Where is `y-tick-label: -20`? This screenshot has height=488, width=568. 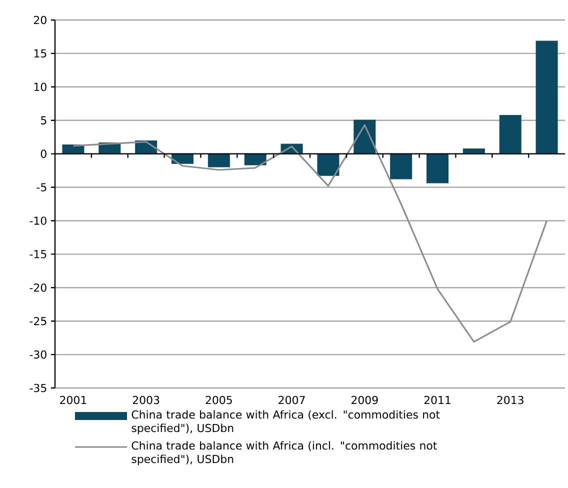 y-tick-label: -20 is located at coordinates (38, 288).